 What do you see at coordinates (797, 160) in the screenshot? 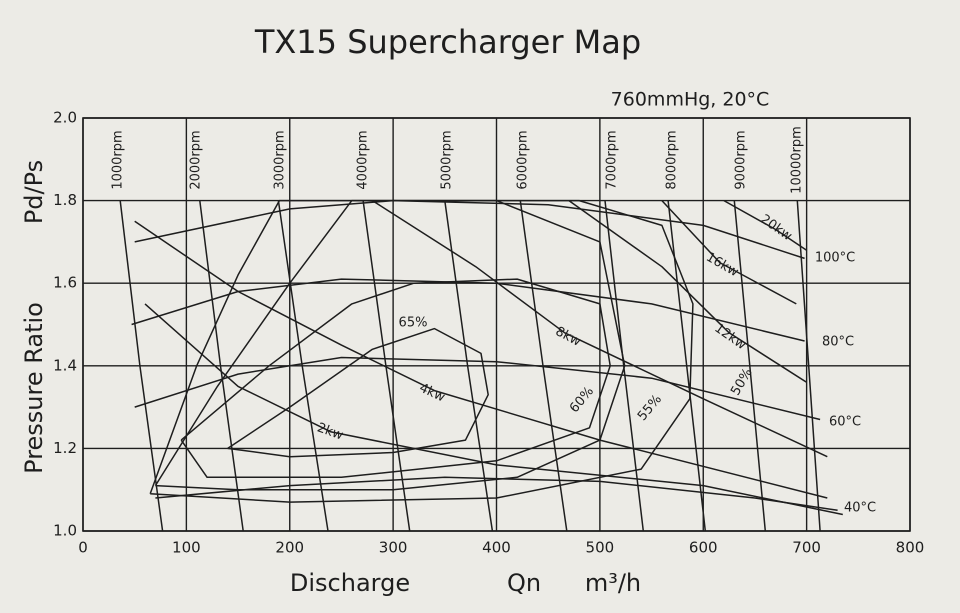
I see `curve-label: 10000rpm` at bounding box center [797, 160].